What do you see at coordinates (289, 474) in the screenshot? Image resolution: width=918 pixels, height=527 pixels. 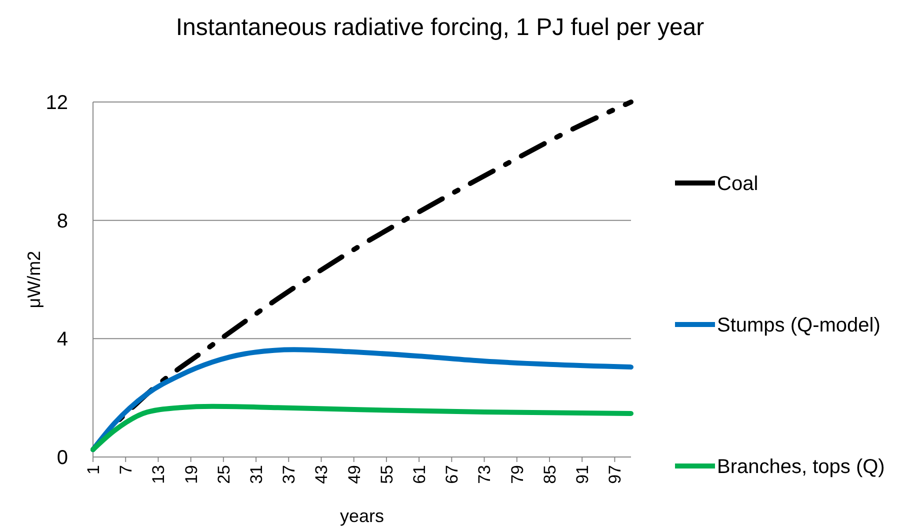 I see `x-tick-label: 37` at bounding box center [289, 474].